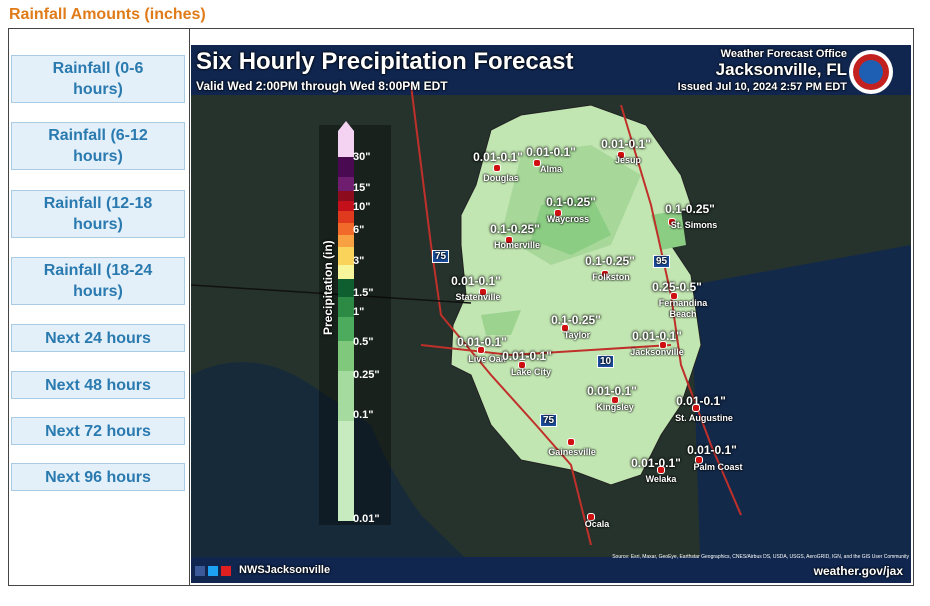 The width and height of the screenshot is (930, 606). Describe the element at coordinates (606, 361) in the screenshot. I see `highway-shield: 10` at that location.